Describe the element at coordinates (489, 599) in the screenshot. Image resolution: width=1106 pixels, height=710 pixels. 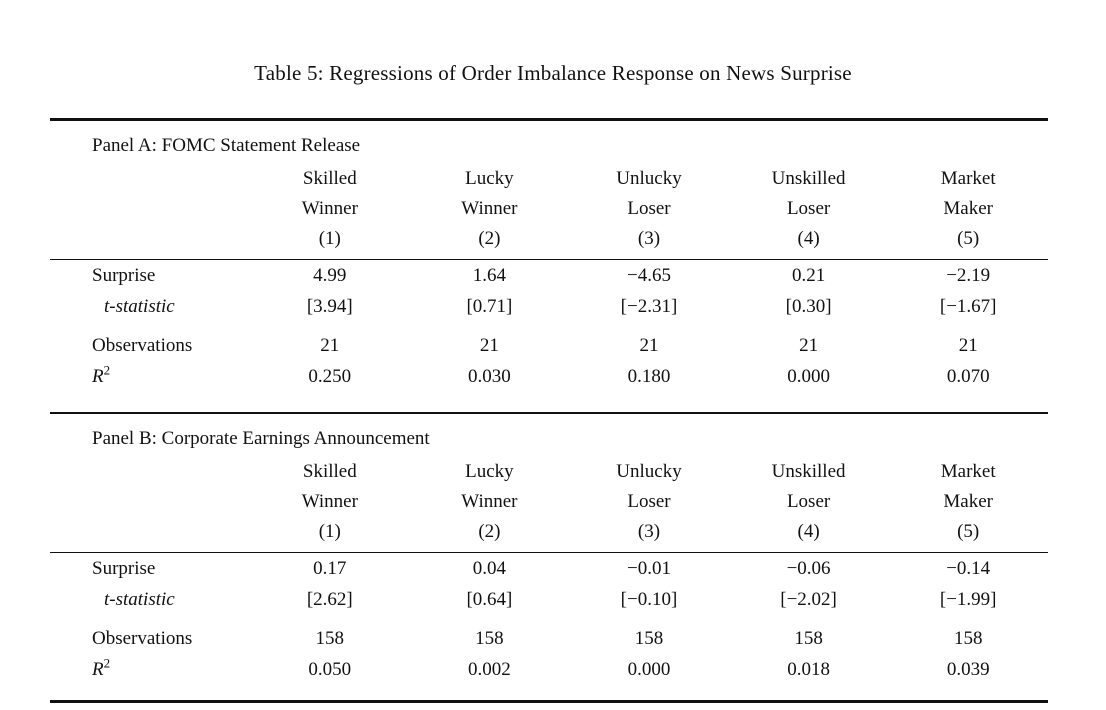
I see `value-cell: [0.64]` at that location.